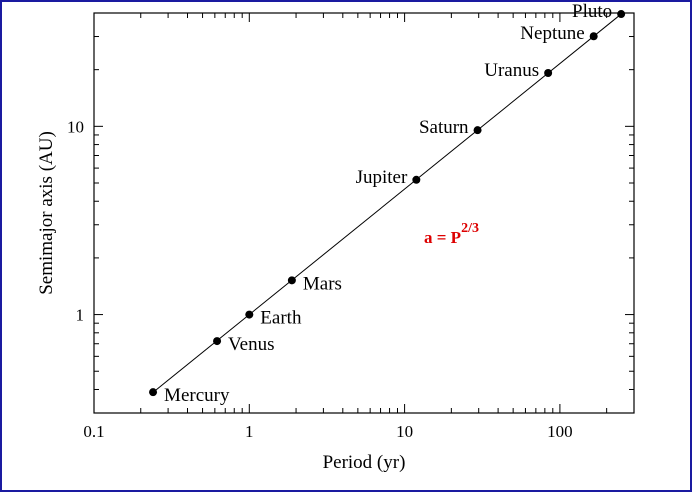 The image size is (692, 492). I want to click on x-tick-label: 0.1, so click(93, 431).